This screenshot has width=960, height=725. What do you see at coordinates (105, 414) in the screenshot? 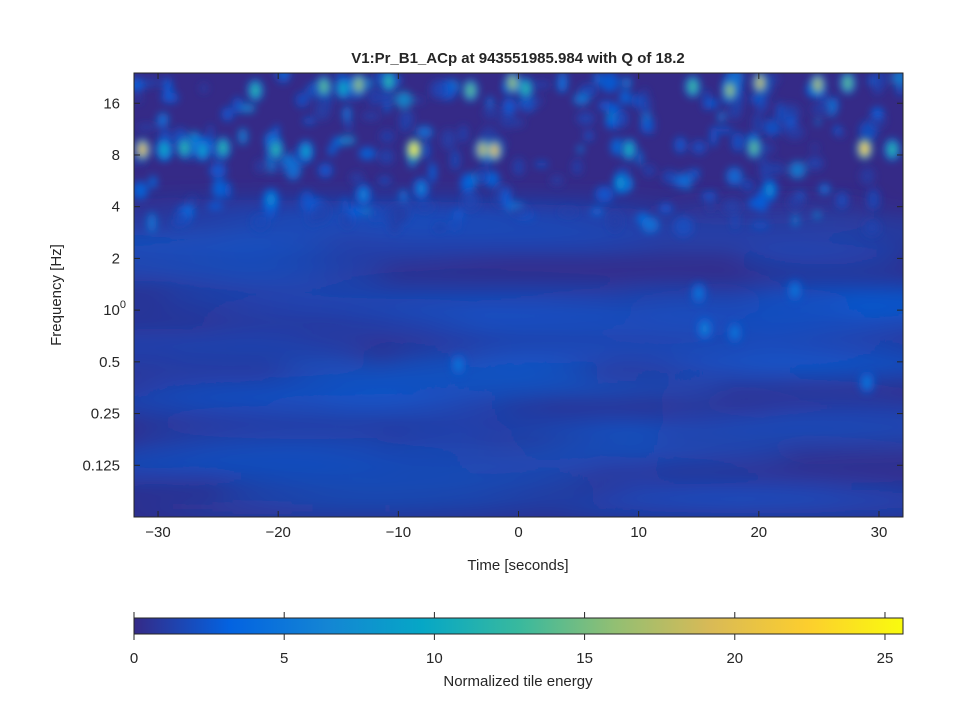
I see `y-tick-label: 0.25` at bounding box center [105, 414].